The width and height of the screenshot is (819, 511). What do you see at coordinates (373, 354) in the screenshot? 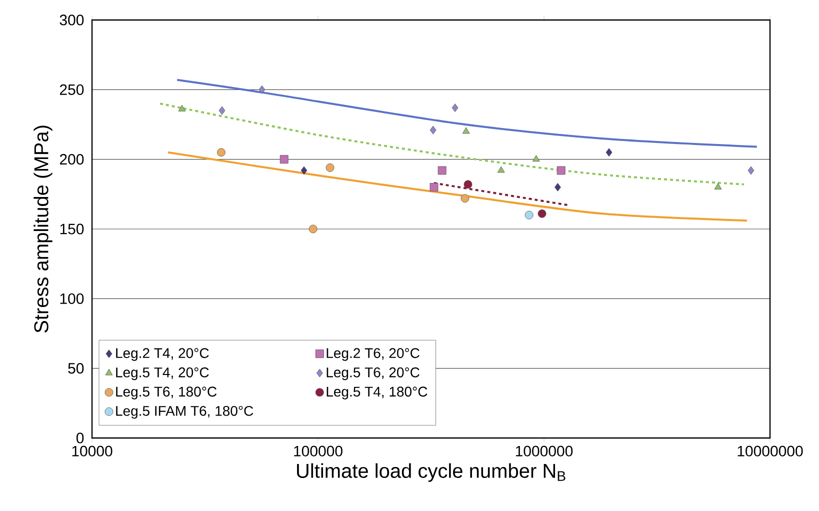
I see `legend-label: Leg.2 T6, 20°C` at bounding box center [373, 354].